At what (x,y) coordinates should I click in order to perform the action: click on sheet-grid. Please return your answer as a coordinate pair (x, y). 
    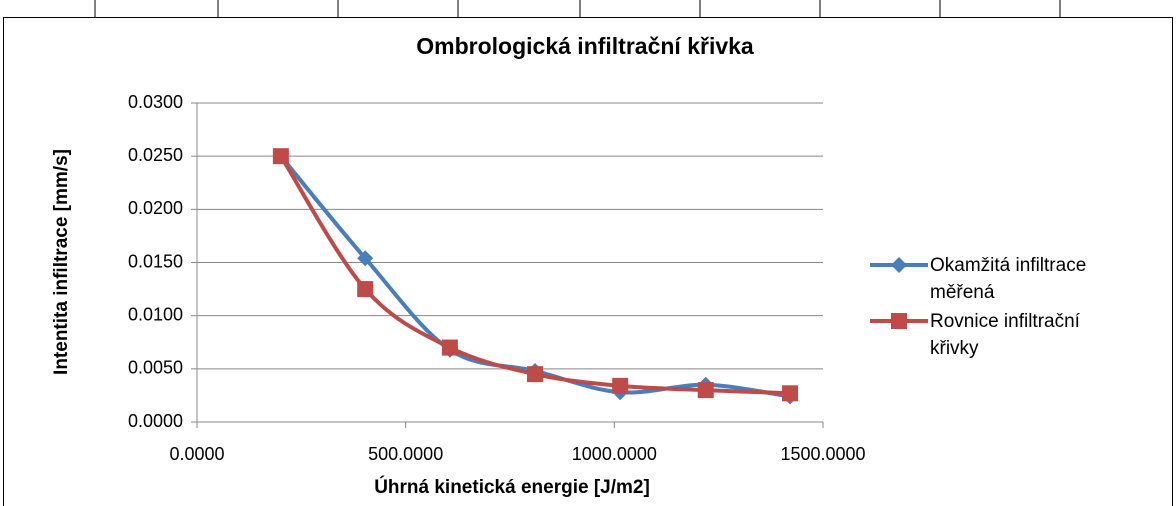
    Looking at the image, I should click on (577, 8).